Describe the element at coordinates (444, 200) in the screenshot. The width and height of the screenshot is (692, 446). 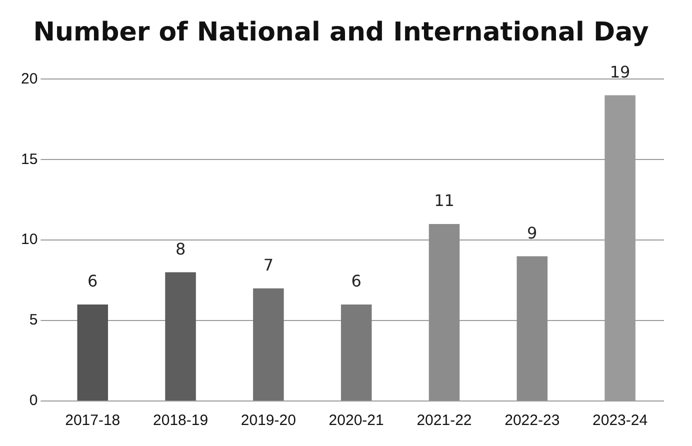
I see `data-label: 11` at that location.